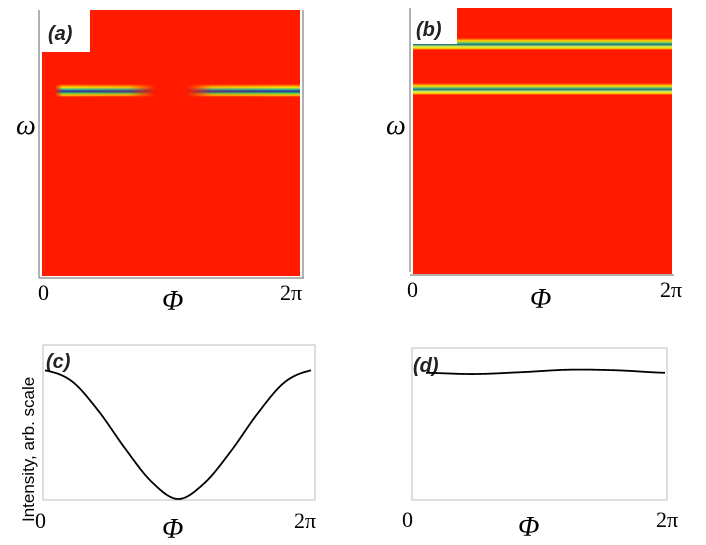 Image resolution: width=706 pixels, height=545 pixels. Describe the element at coordinates (667, 519) in the screenshot. I see `panel-d-x-tick-2pi: 2π` at that location.